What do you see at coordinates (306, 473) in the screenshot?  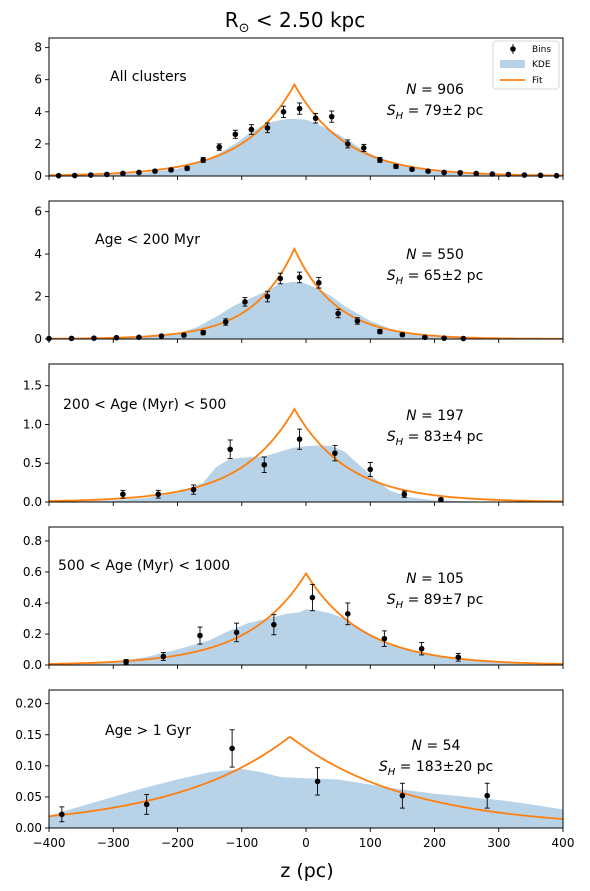 I see `kde-area` at bounding box center [306, 473].